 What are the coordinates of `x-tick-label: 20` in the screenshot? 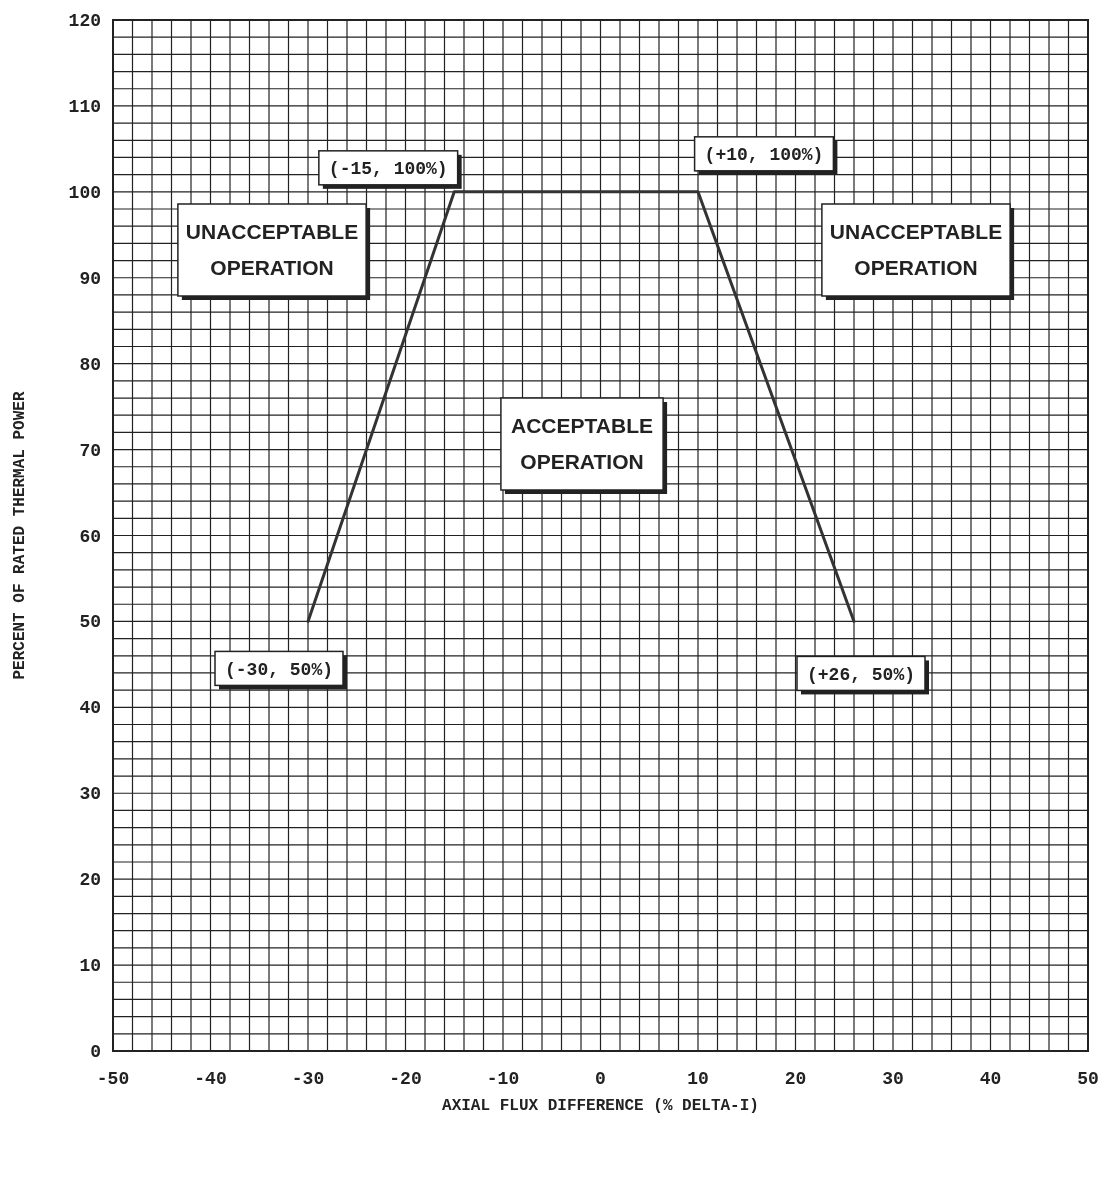 It's located at (795, 1079).